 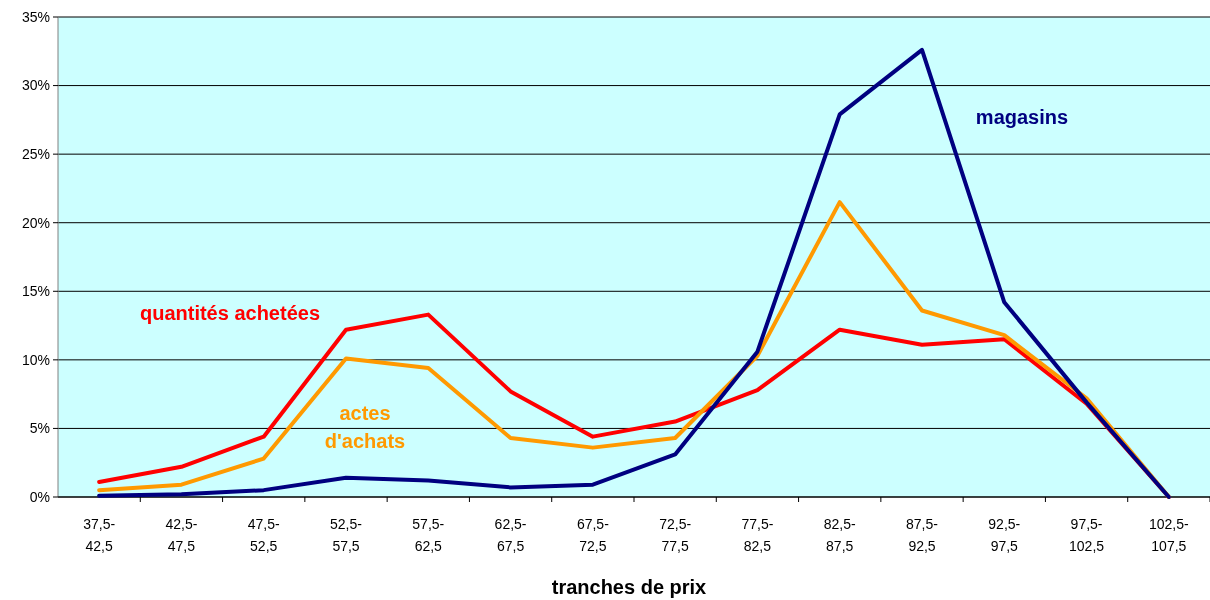 What do you see at coordinates (757, 535) in the screenshot?
I see `x-tick-label: 77,5-82,5` at bounding box center [757, 535].